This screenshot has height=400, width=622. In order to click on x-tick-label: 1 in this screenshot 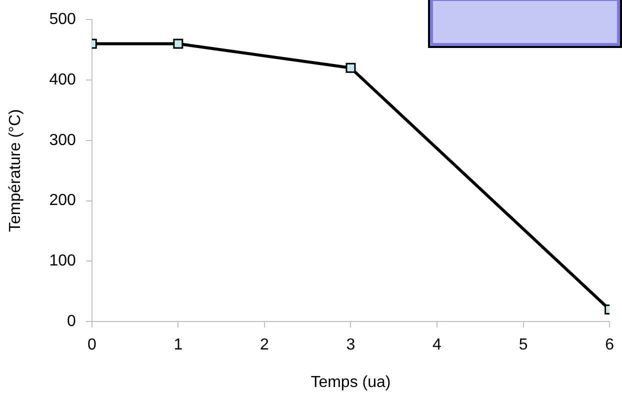, I will do `click(178, 345)`.